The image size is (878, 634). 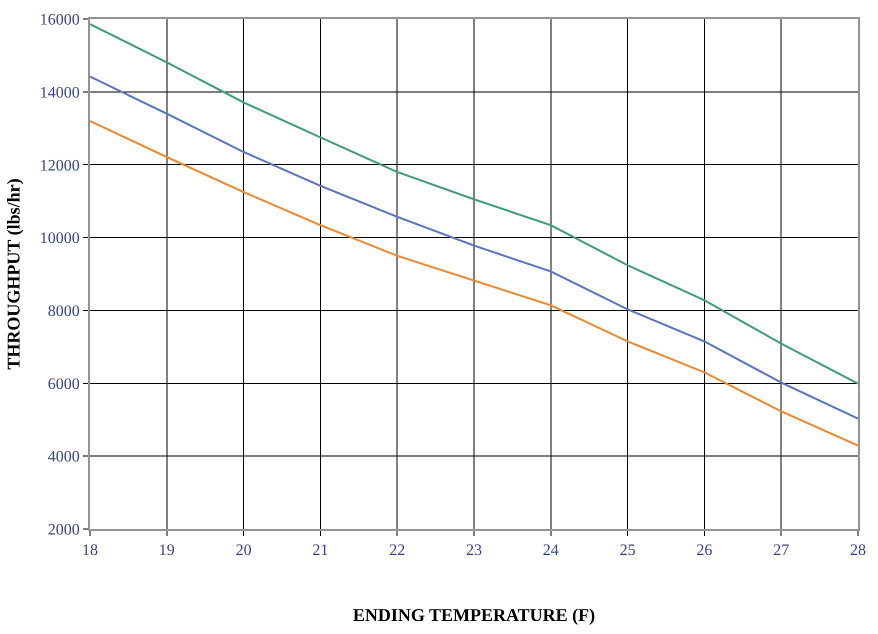 I want to click on y-tick-label: 12000, so click(x=60, y=165).